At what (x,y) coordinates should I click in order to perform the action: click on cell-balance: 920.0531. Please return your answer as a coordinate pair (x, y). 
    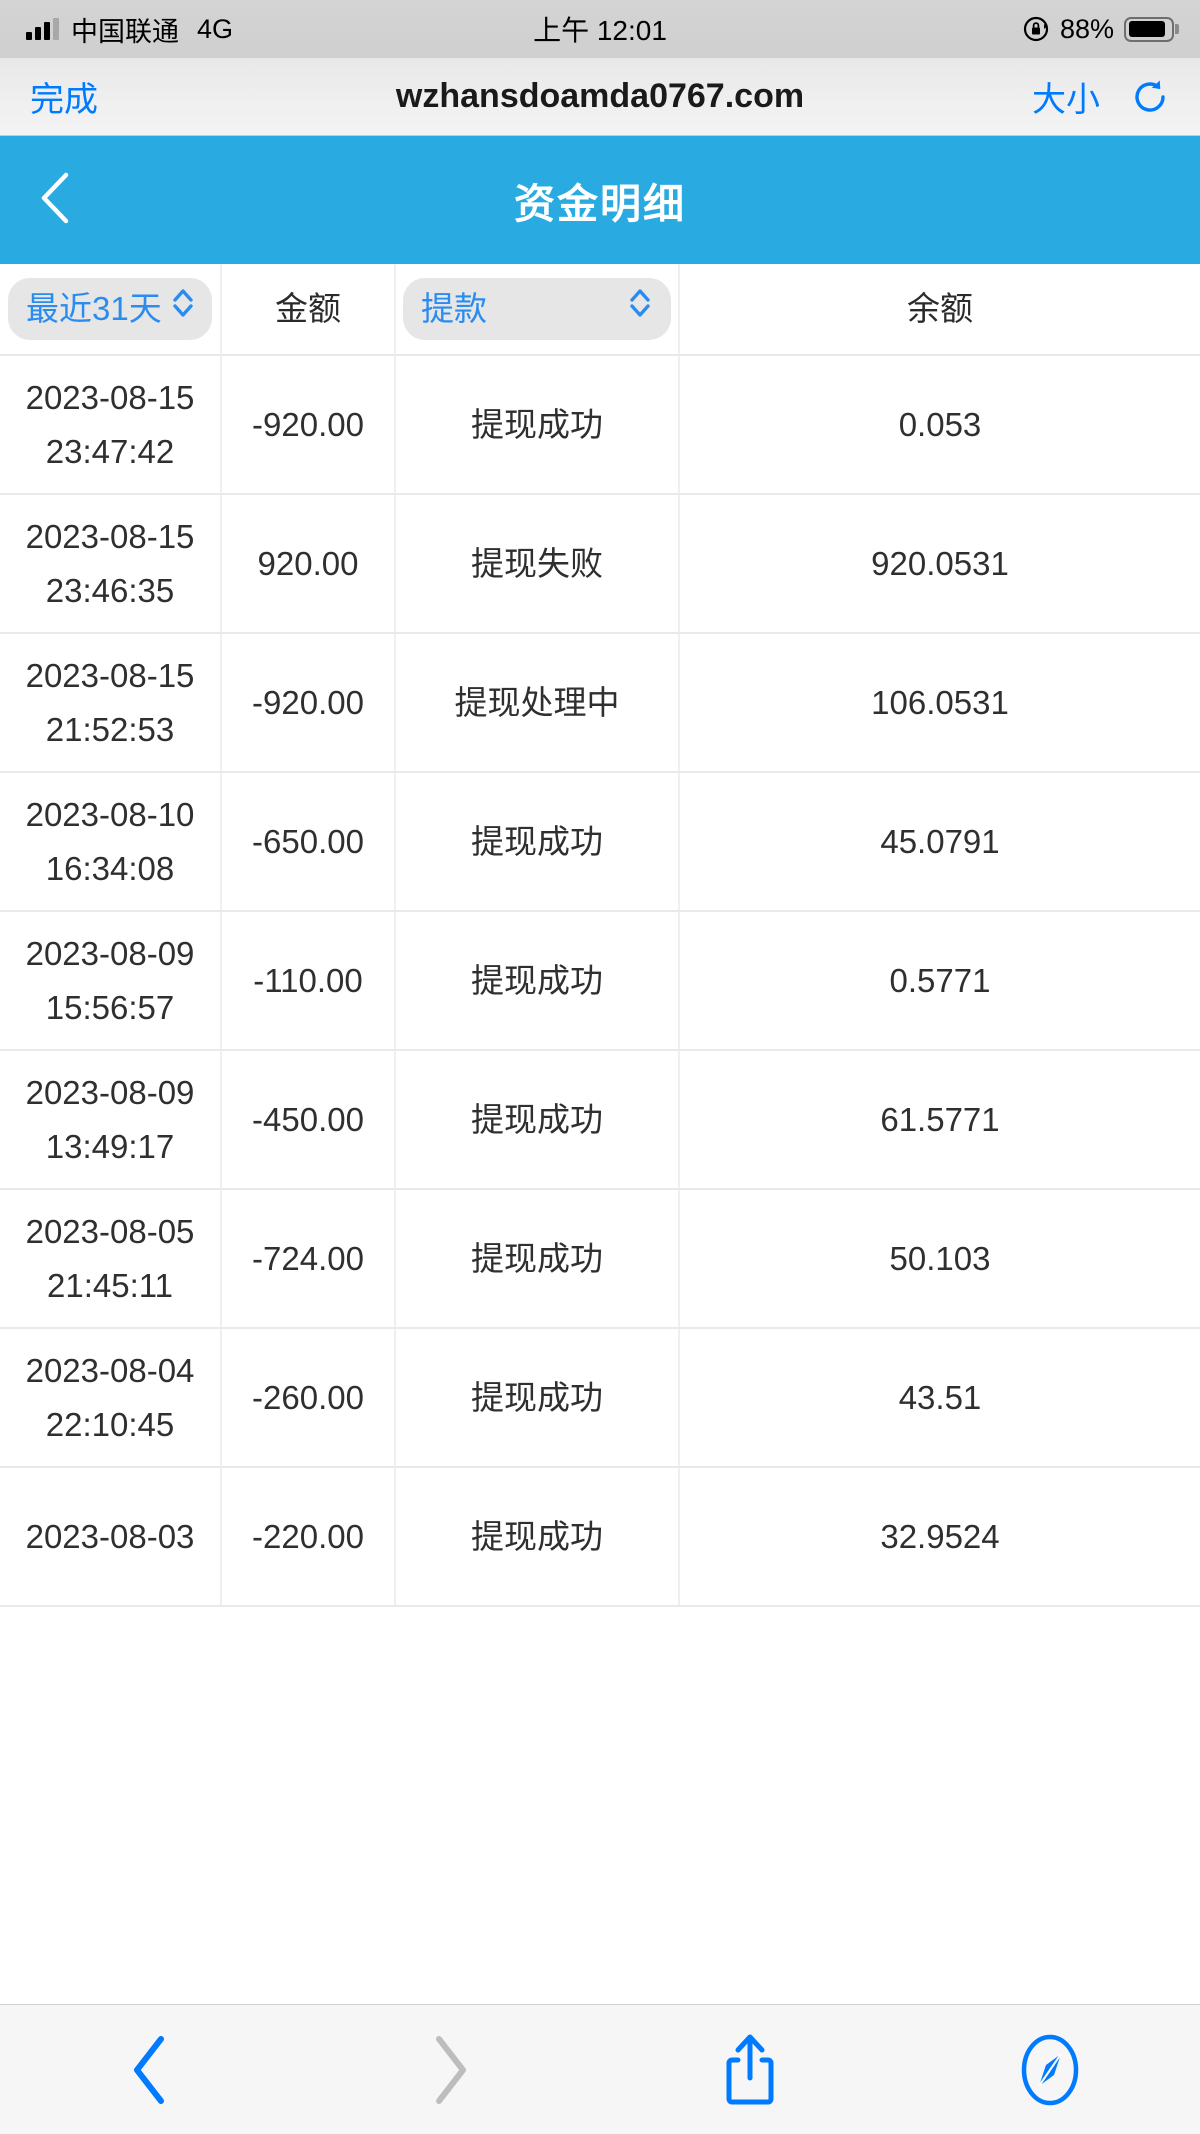
    Looking at the image, I should click on (940, 563).